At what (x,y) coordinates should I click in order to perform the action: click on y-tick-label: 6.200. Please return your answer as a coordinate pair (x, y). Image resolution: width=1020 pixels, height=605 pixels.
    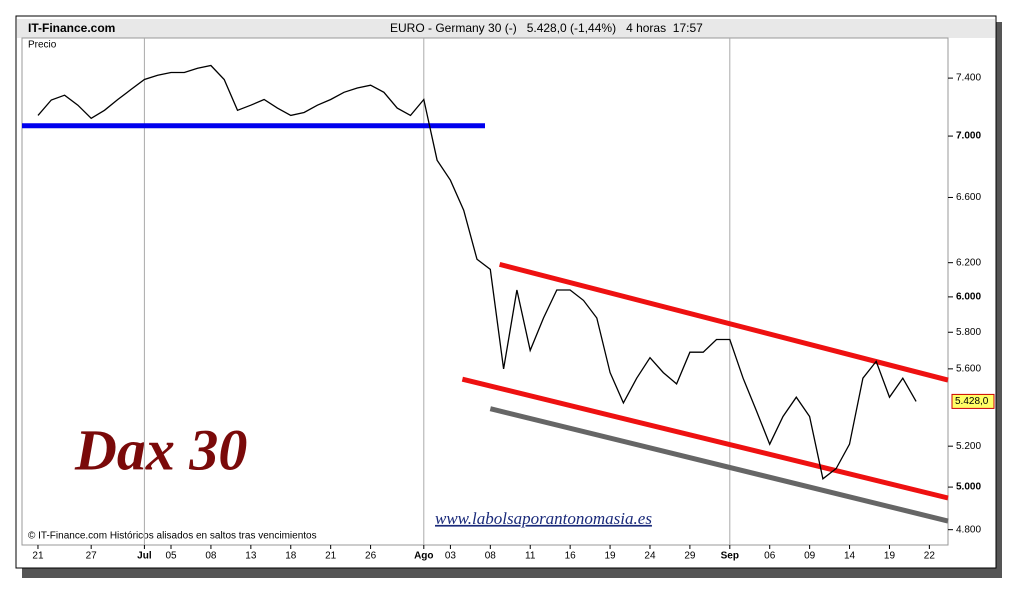
    Looking at the image, I should click on (968, 262).